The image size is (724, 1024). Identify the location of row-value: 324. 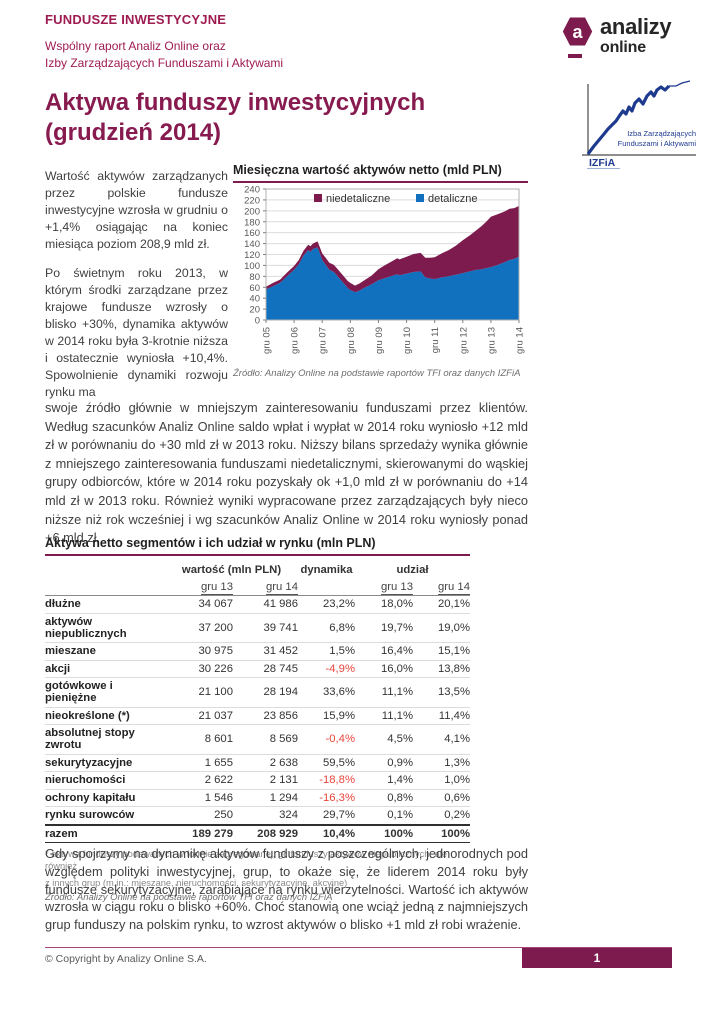
(265, 815).